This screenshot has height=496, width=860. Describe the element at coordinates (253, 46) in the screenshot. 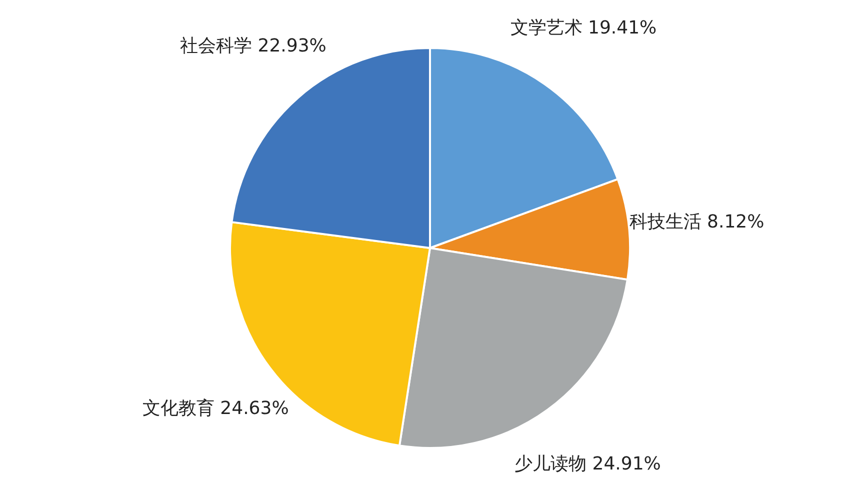

I see `slice-label: 社会科学 22.93%` at that location.